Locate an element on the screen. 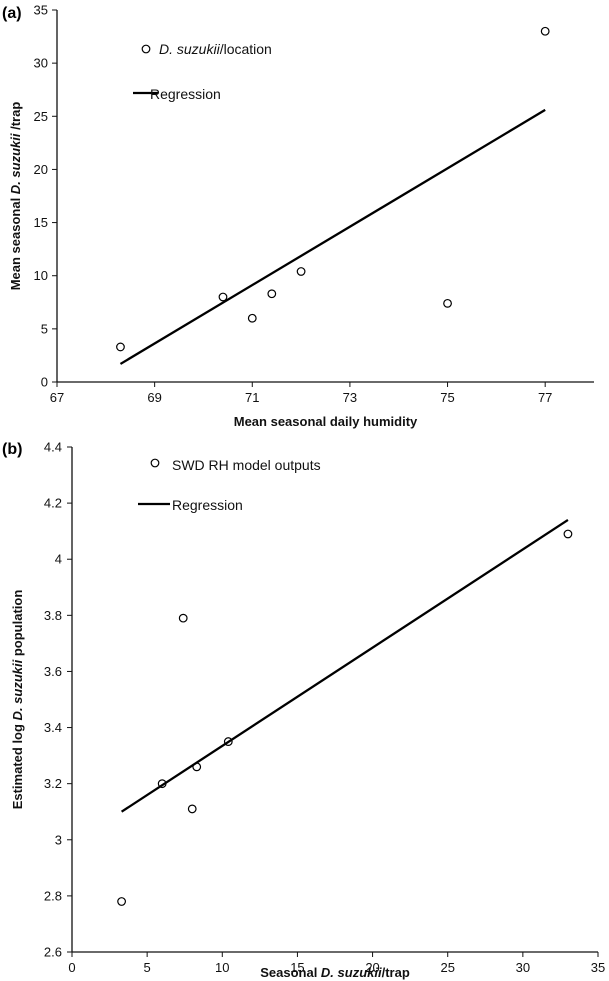 The width and height of the screenshot is (609, 981). panel-b-x-tick-label: 20 is located at coordinates (372, 967).